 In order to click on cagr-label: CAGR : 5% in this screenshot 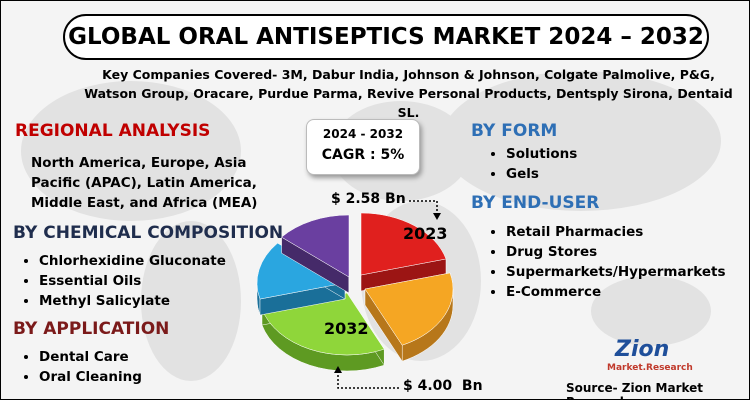, I will do `click(363, 155)`.